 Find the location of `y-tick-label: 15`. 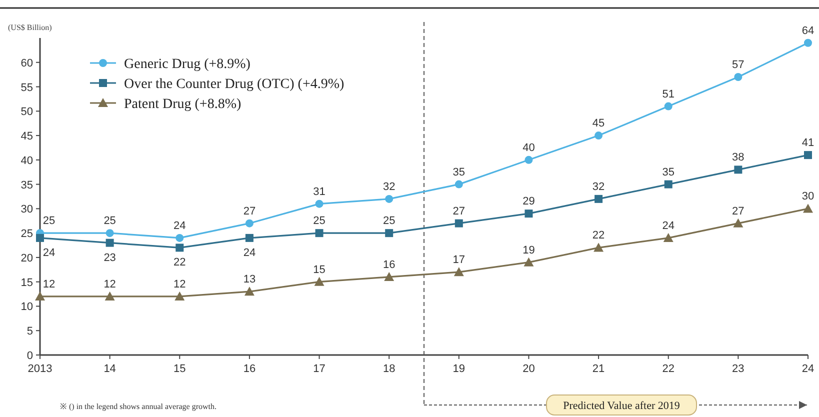

y-tick-label: 15 is located at coordinates (26, 282).